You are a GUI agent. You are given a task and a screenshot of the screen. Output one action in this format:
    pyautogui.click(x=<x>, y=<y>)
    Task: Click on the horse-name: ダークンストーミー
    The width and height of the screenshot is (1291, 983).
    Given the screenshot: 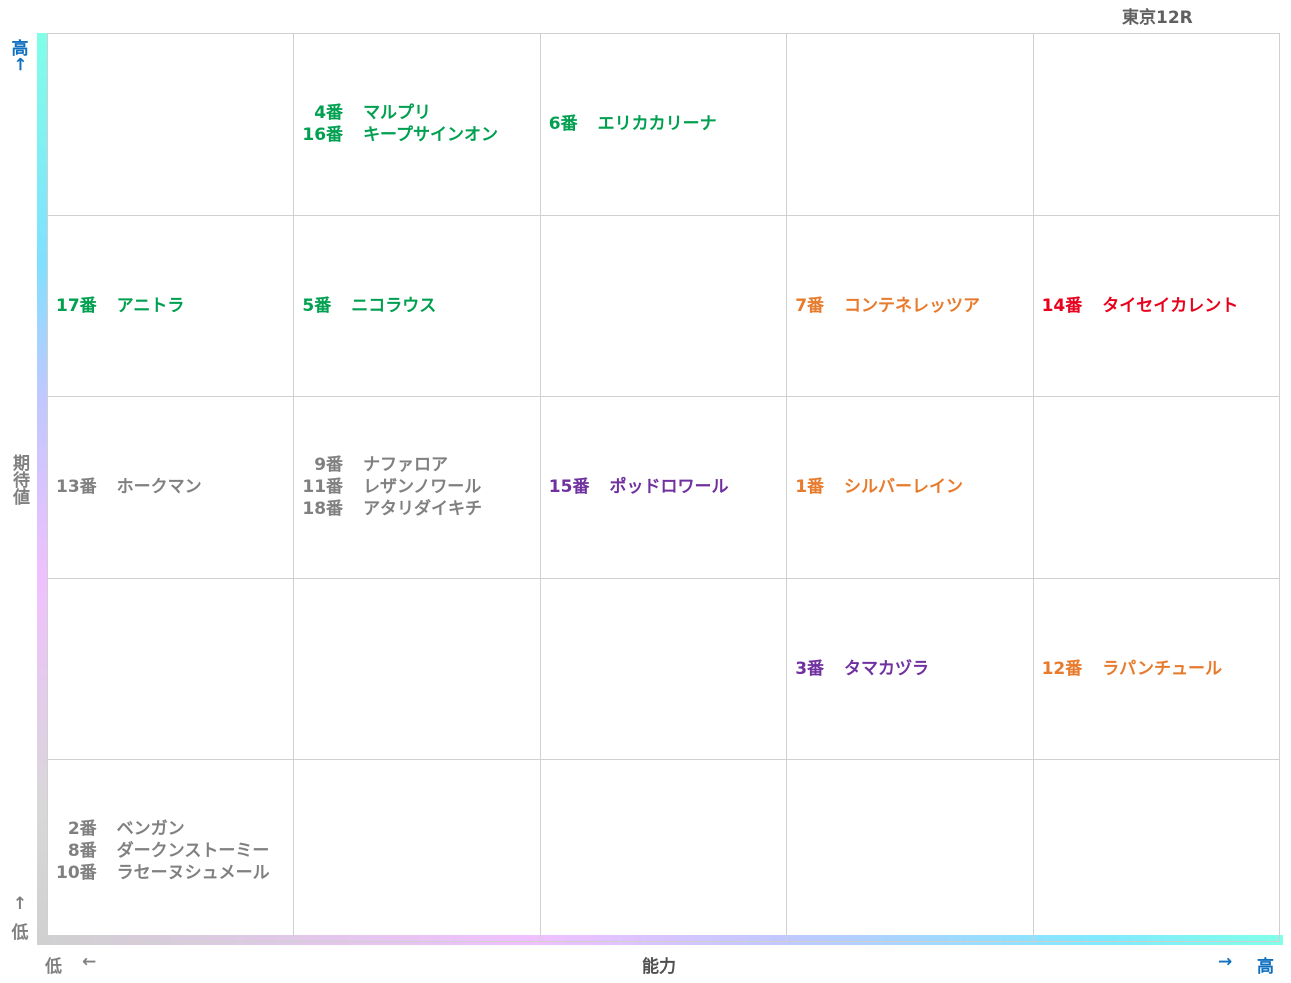 What is the action you would take?
    pyautogui.click(x=193, y=850)
    